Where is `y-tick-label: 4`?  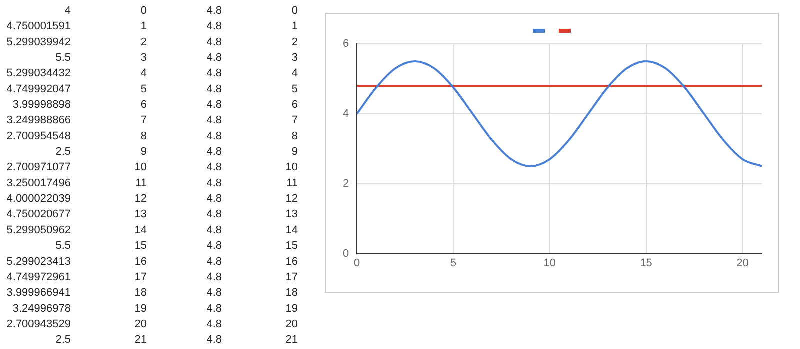
y-tick-label: 4 is located at coordinates (346, 114).